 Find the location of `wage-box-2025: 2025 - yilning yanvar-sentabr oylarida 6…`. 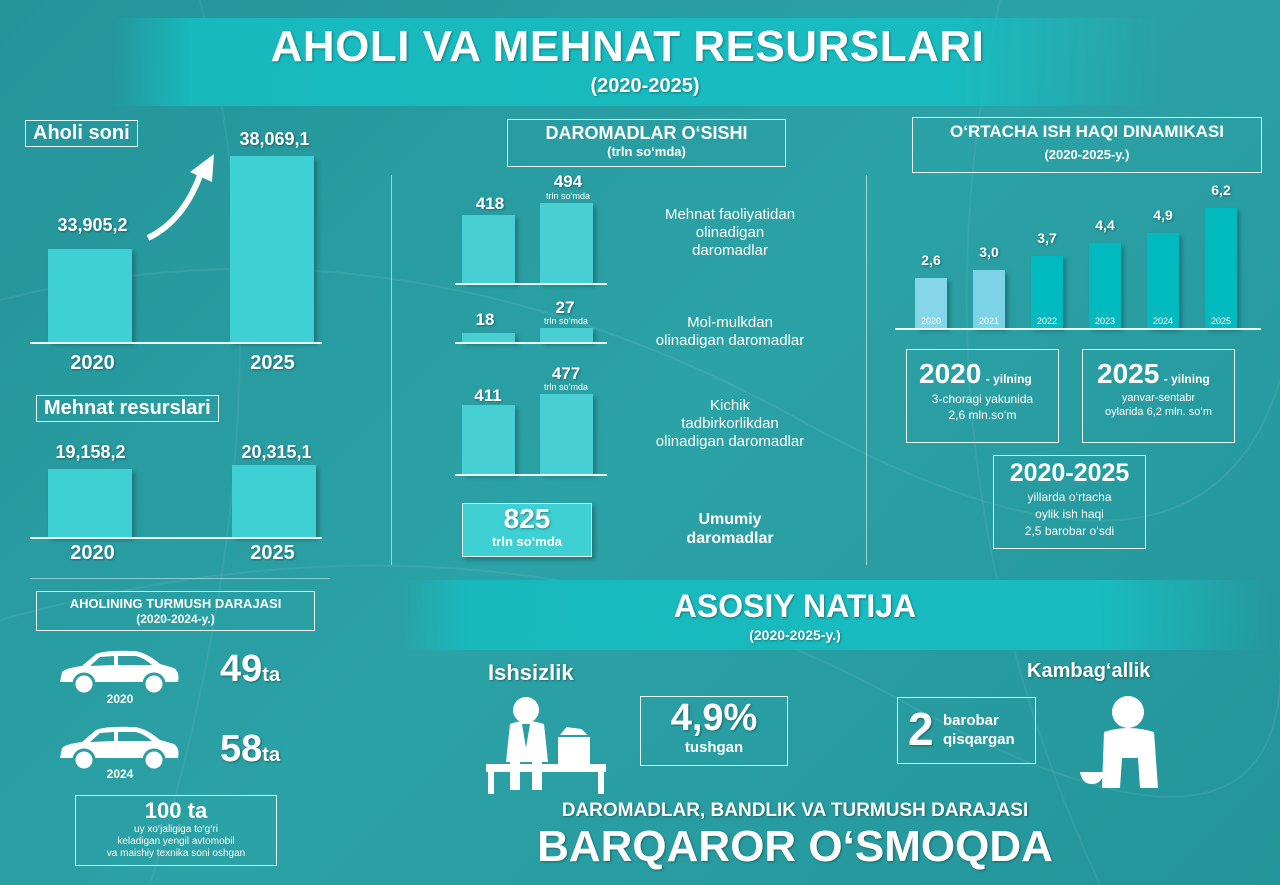

wage-box-2025: 2025 - yilning yanvar-sentabr oylarida 6… is located at coordinates (1158, 396).